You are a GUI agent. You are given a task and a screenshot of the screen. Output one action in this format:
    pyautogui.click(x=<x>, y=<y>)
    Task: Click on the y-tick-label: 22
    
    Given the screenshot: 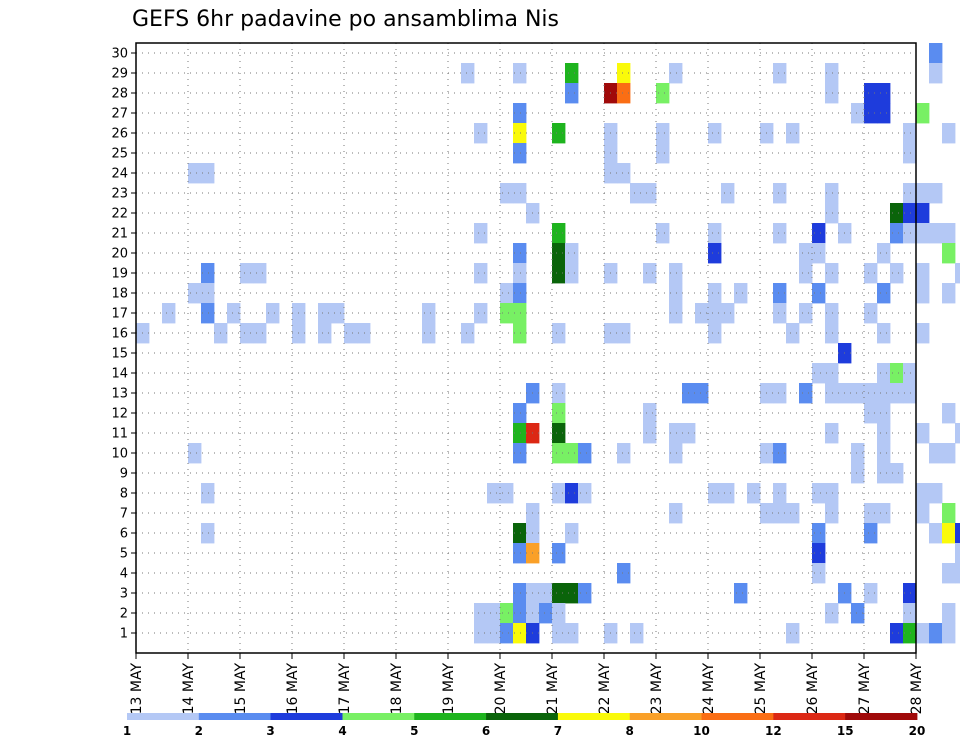 What is the action you would take?
    pyautogui.click(x=119, y=214)
    